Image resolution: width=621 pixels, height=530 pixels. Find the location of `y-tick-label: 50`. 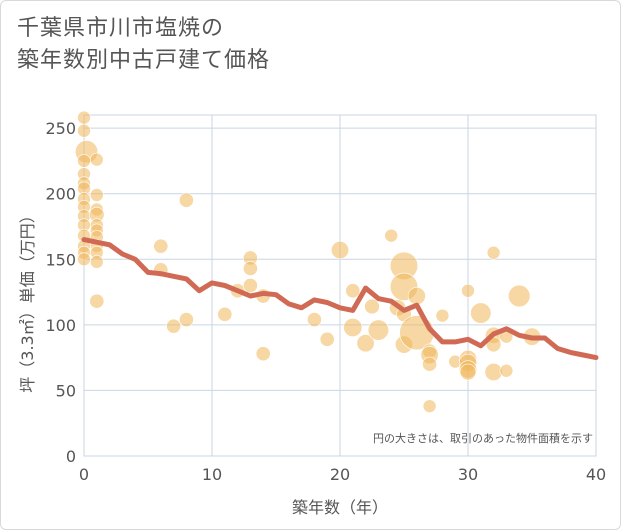

y-tick-label: 50 is located at coordinates (66, 390).